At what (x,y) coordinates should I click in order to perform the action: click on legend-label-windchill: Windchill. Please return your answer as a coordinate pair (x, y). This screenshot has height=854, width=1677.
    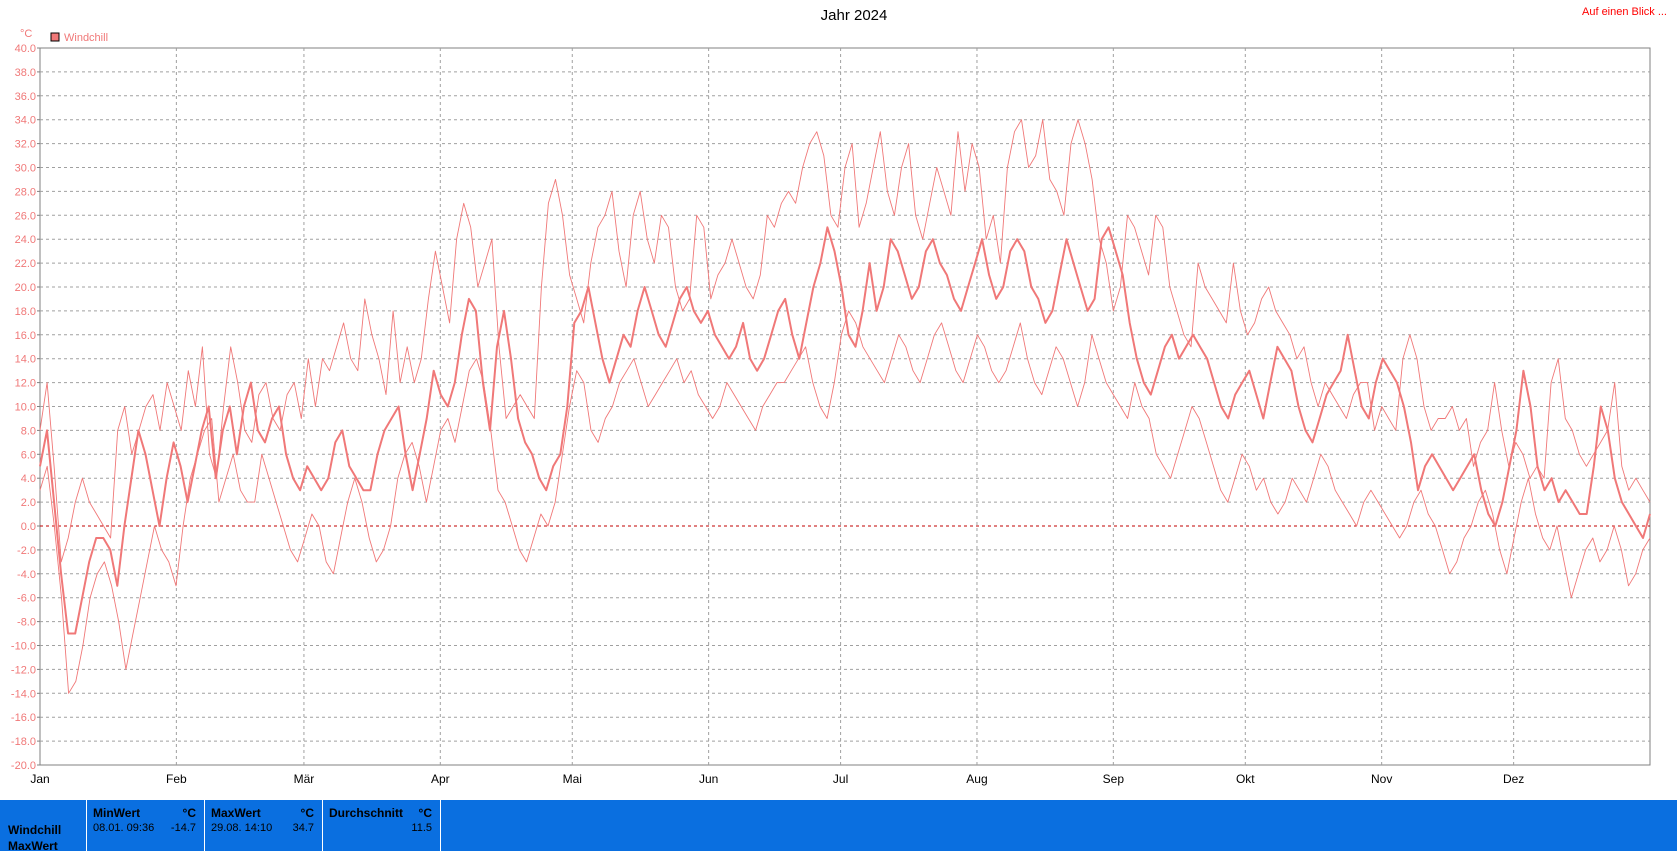
    Looking at the image, I should click on (86, 38).